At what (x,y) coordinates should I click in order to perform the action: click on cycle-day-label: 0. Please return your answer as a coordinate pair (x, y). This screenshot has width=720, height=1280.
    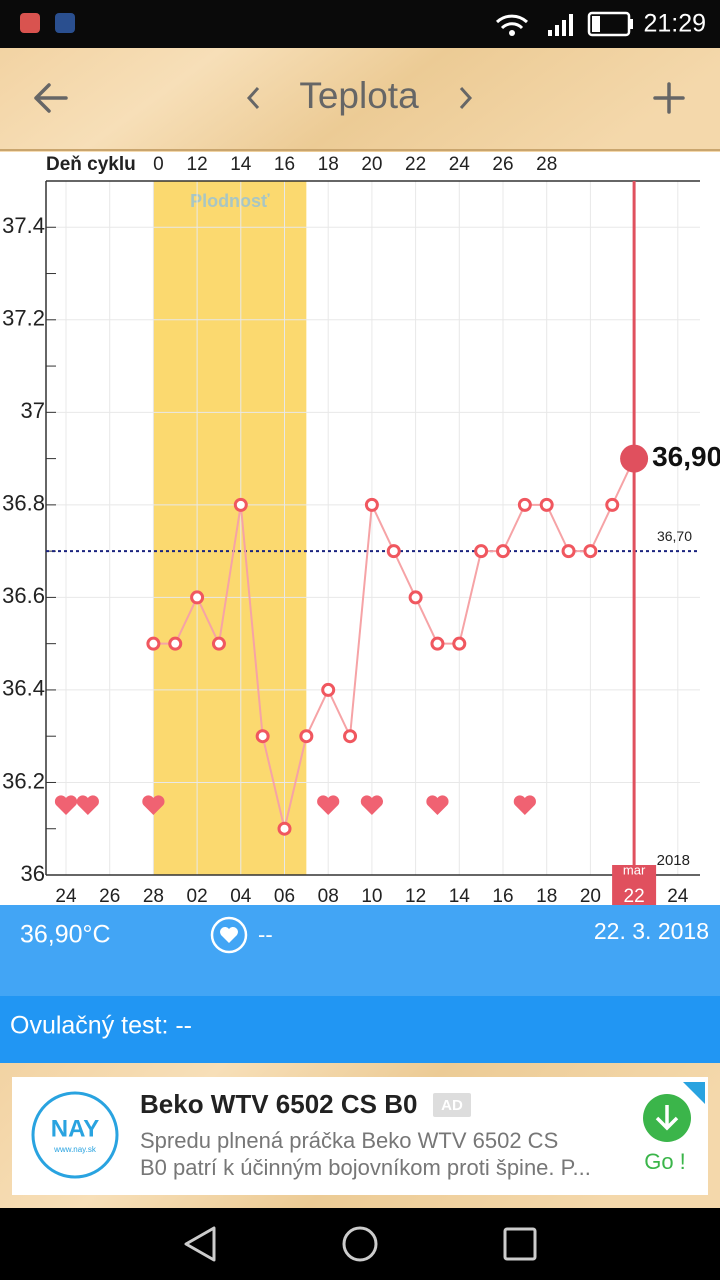
    Looking at the image, I should click on (158, 164).